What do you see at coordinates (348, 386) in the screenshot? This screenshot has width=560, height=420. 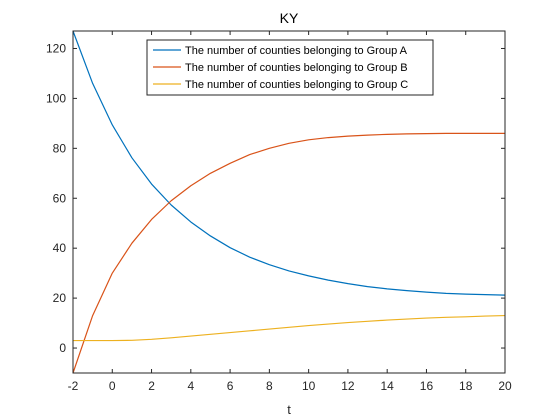 I see `x-tick-label: 12` at bounding box center [348, 386].